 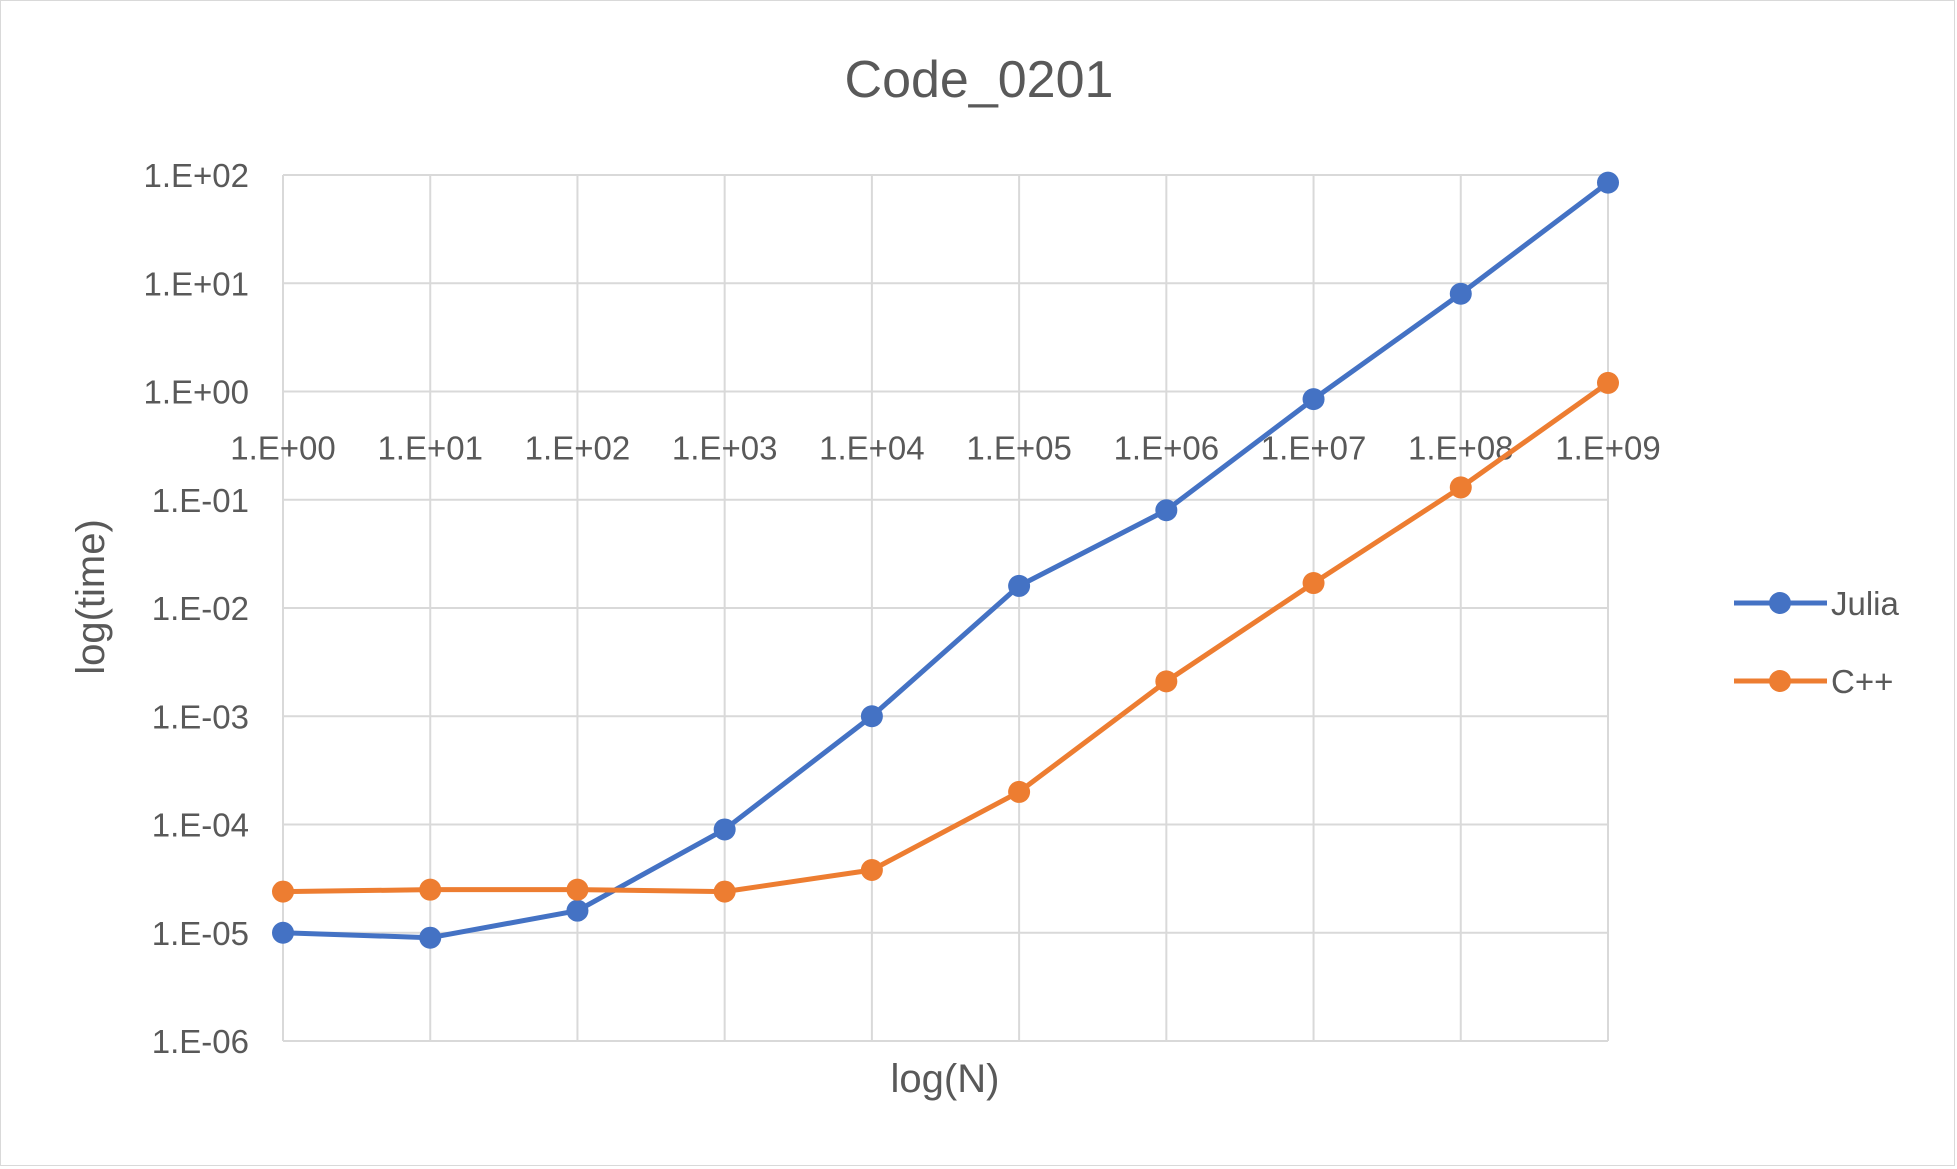 What do you see at coordinates (1865, 603) in the screenshot?
I see `legend-label: Julia` at bounding box center [1865, 603].